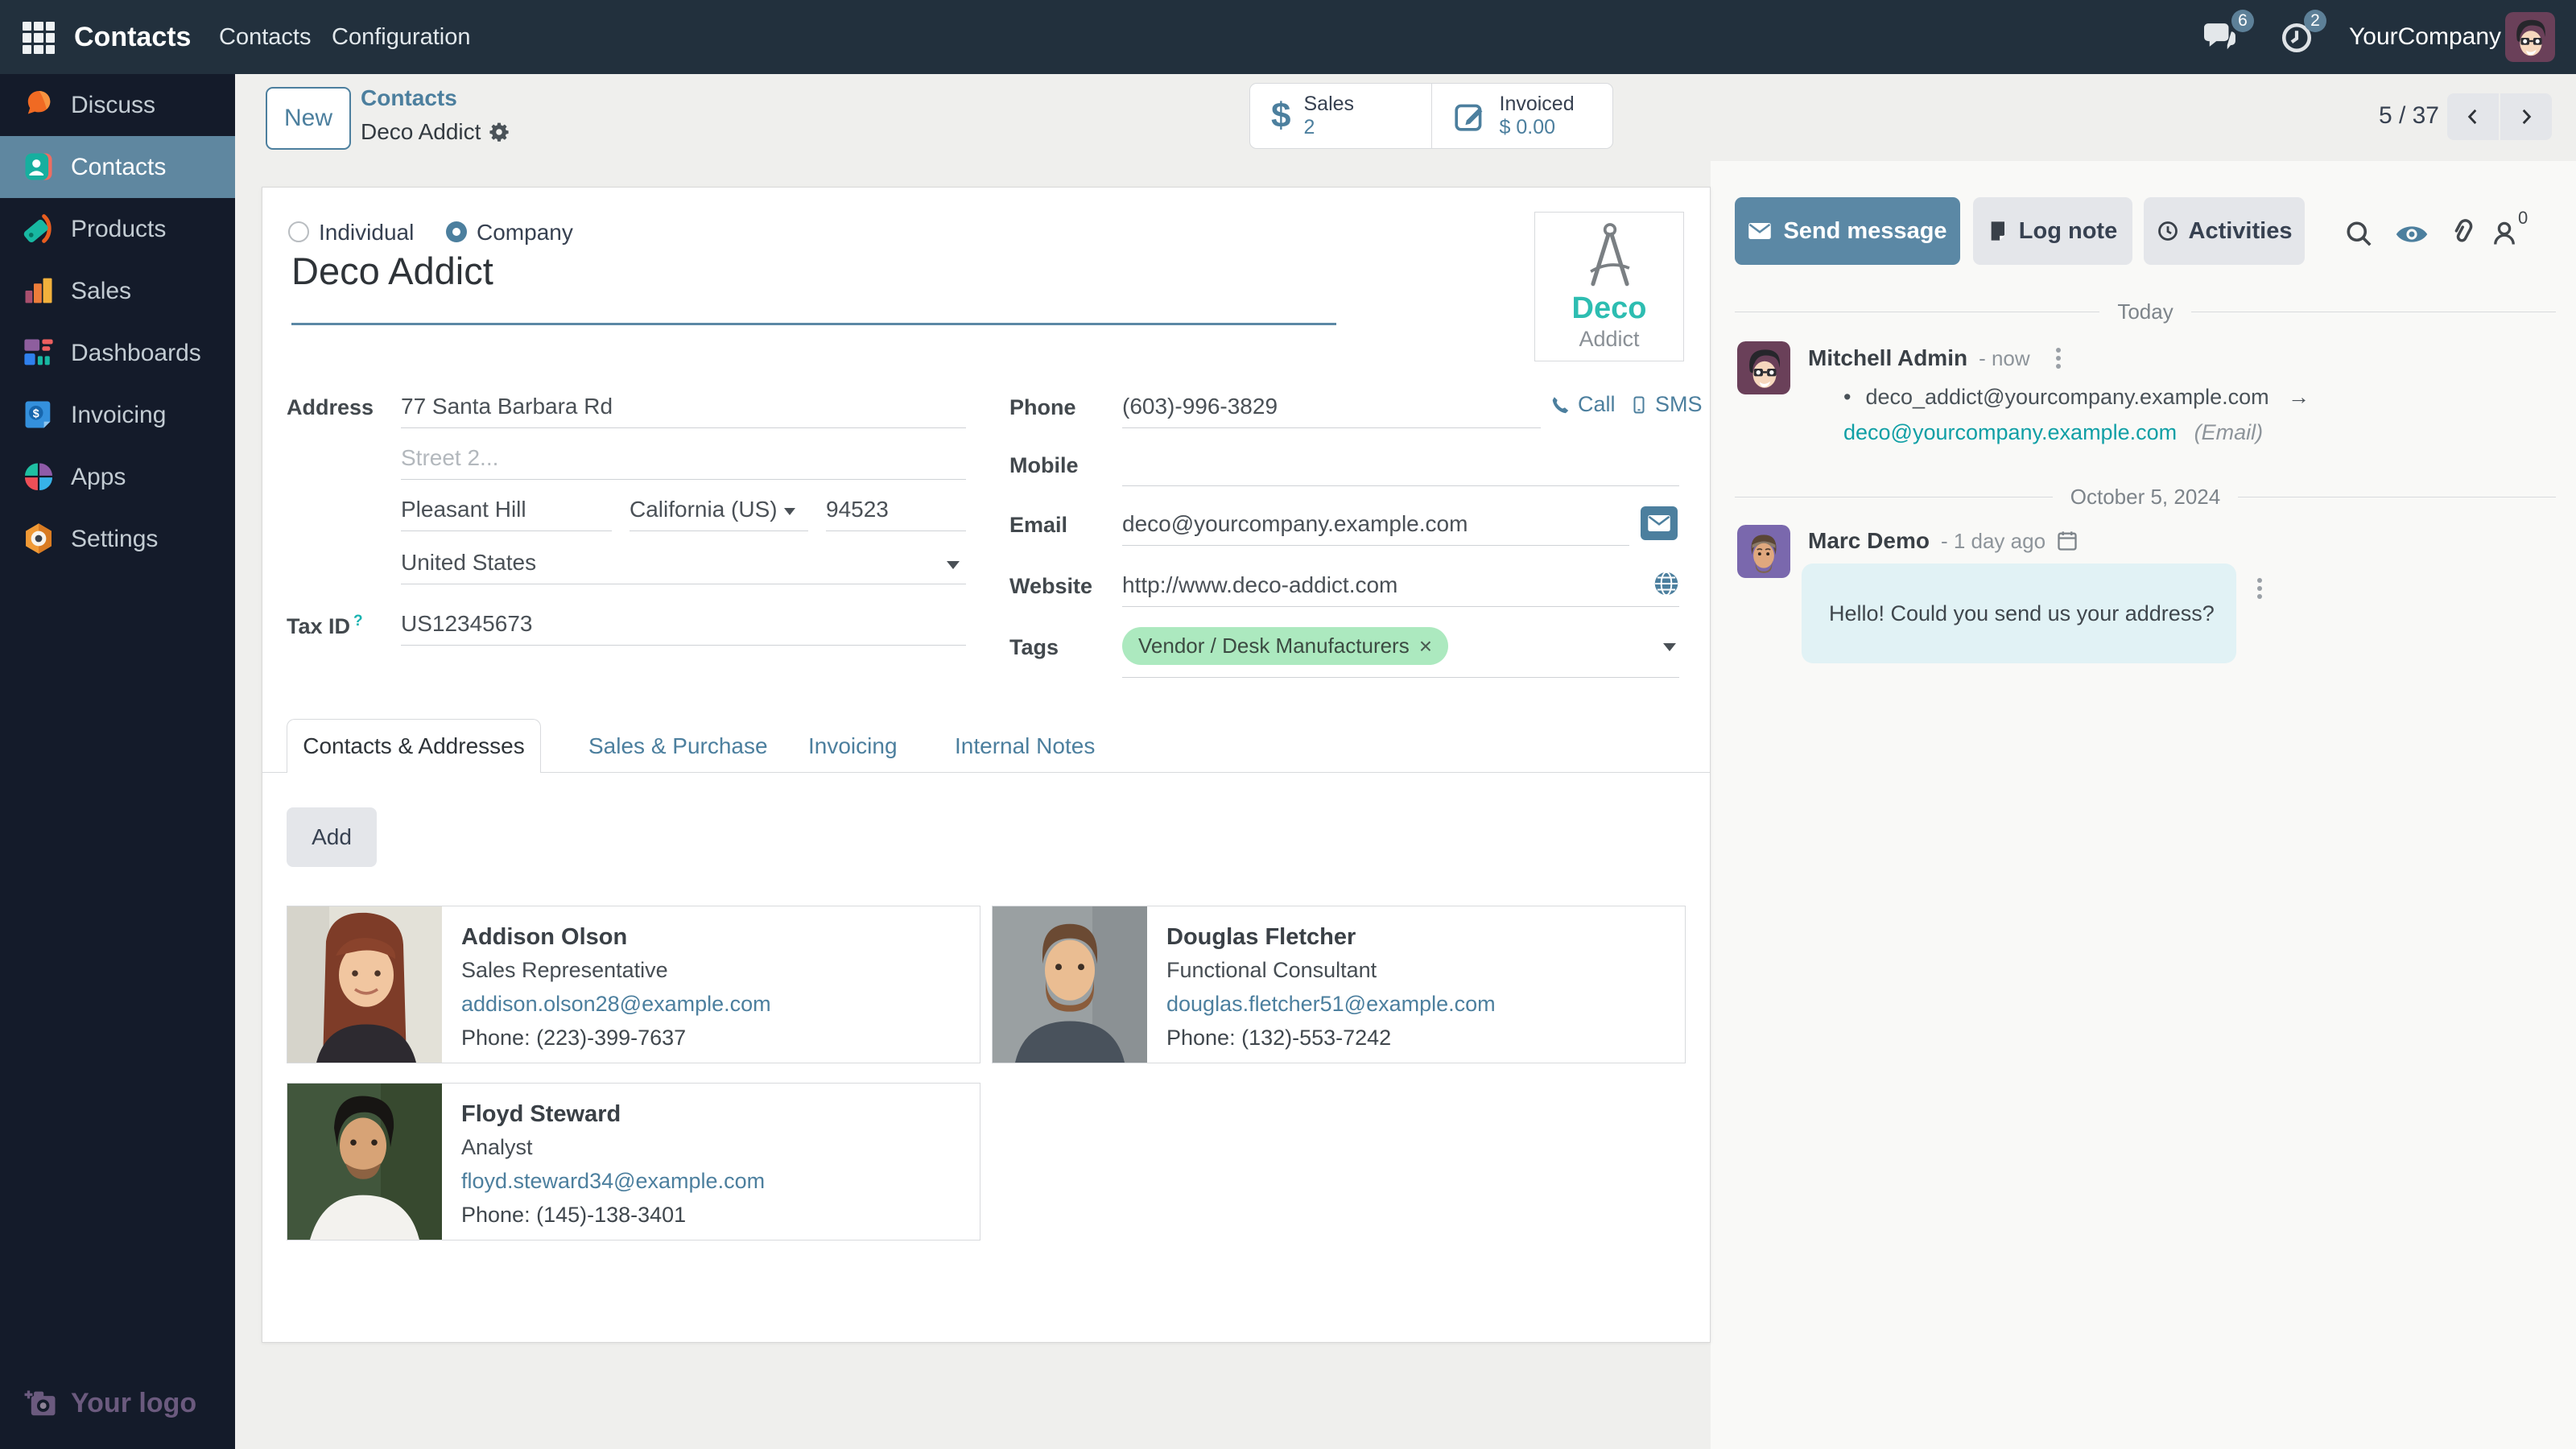 Image resolution: width=2576 pixels, height=1449 pixels. What do you see at coordinates (1560, 404) in the screenshot?
I see `phone-icon` at bounding box center [1560, 404].